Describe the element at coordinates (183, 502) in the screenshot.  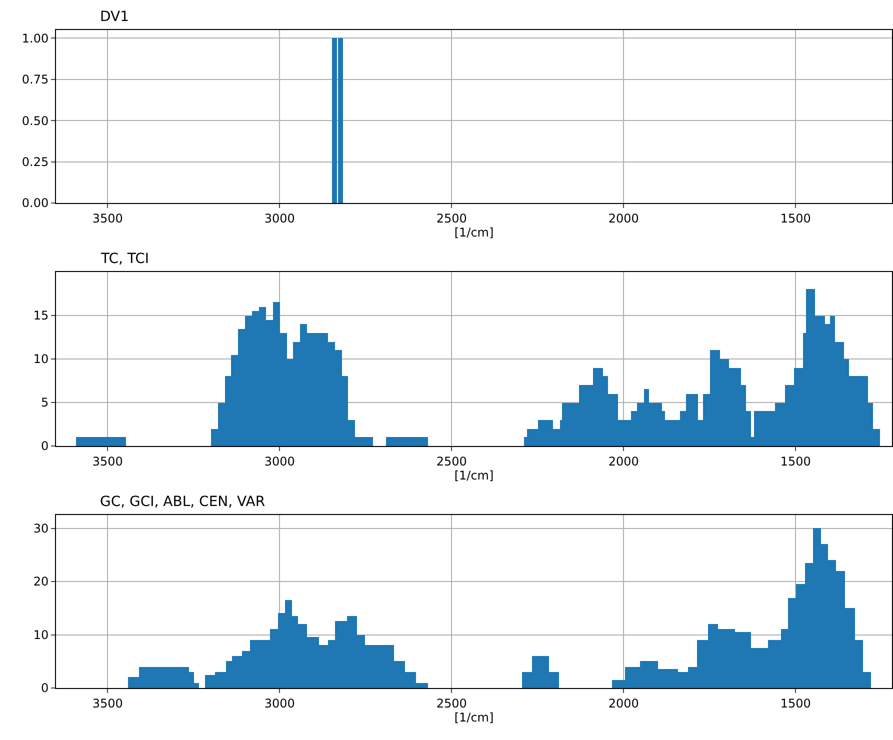
I see `chart-title: GC, GCI, ABL, CEN, VAR` at that location.